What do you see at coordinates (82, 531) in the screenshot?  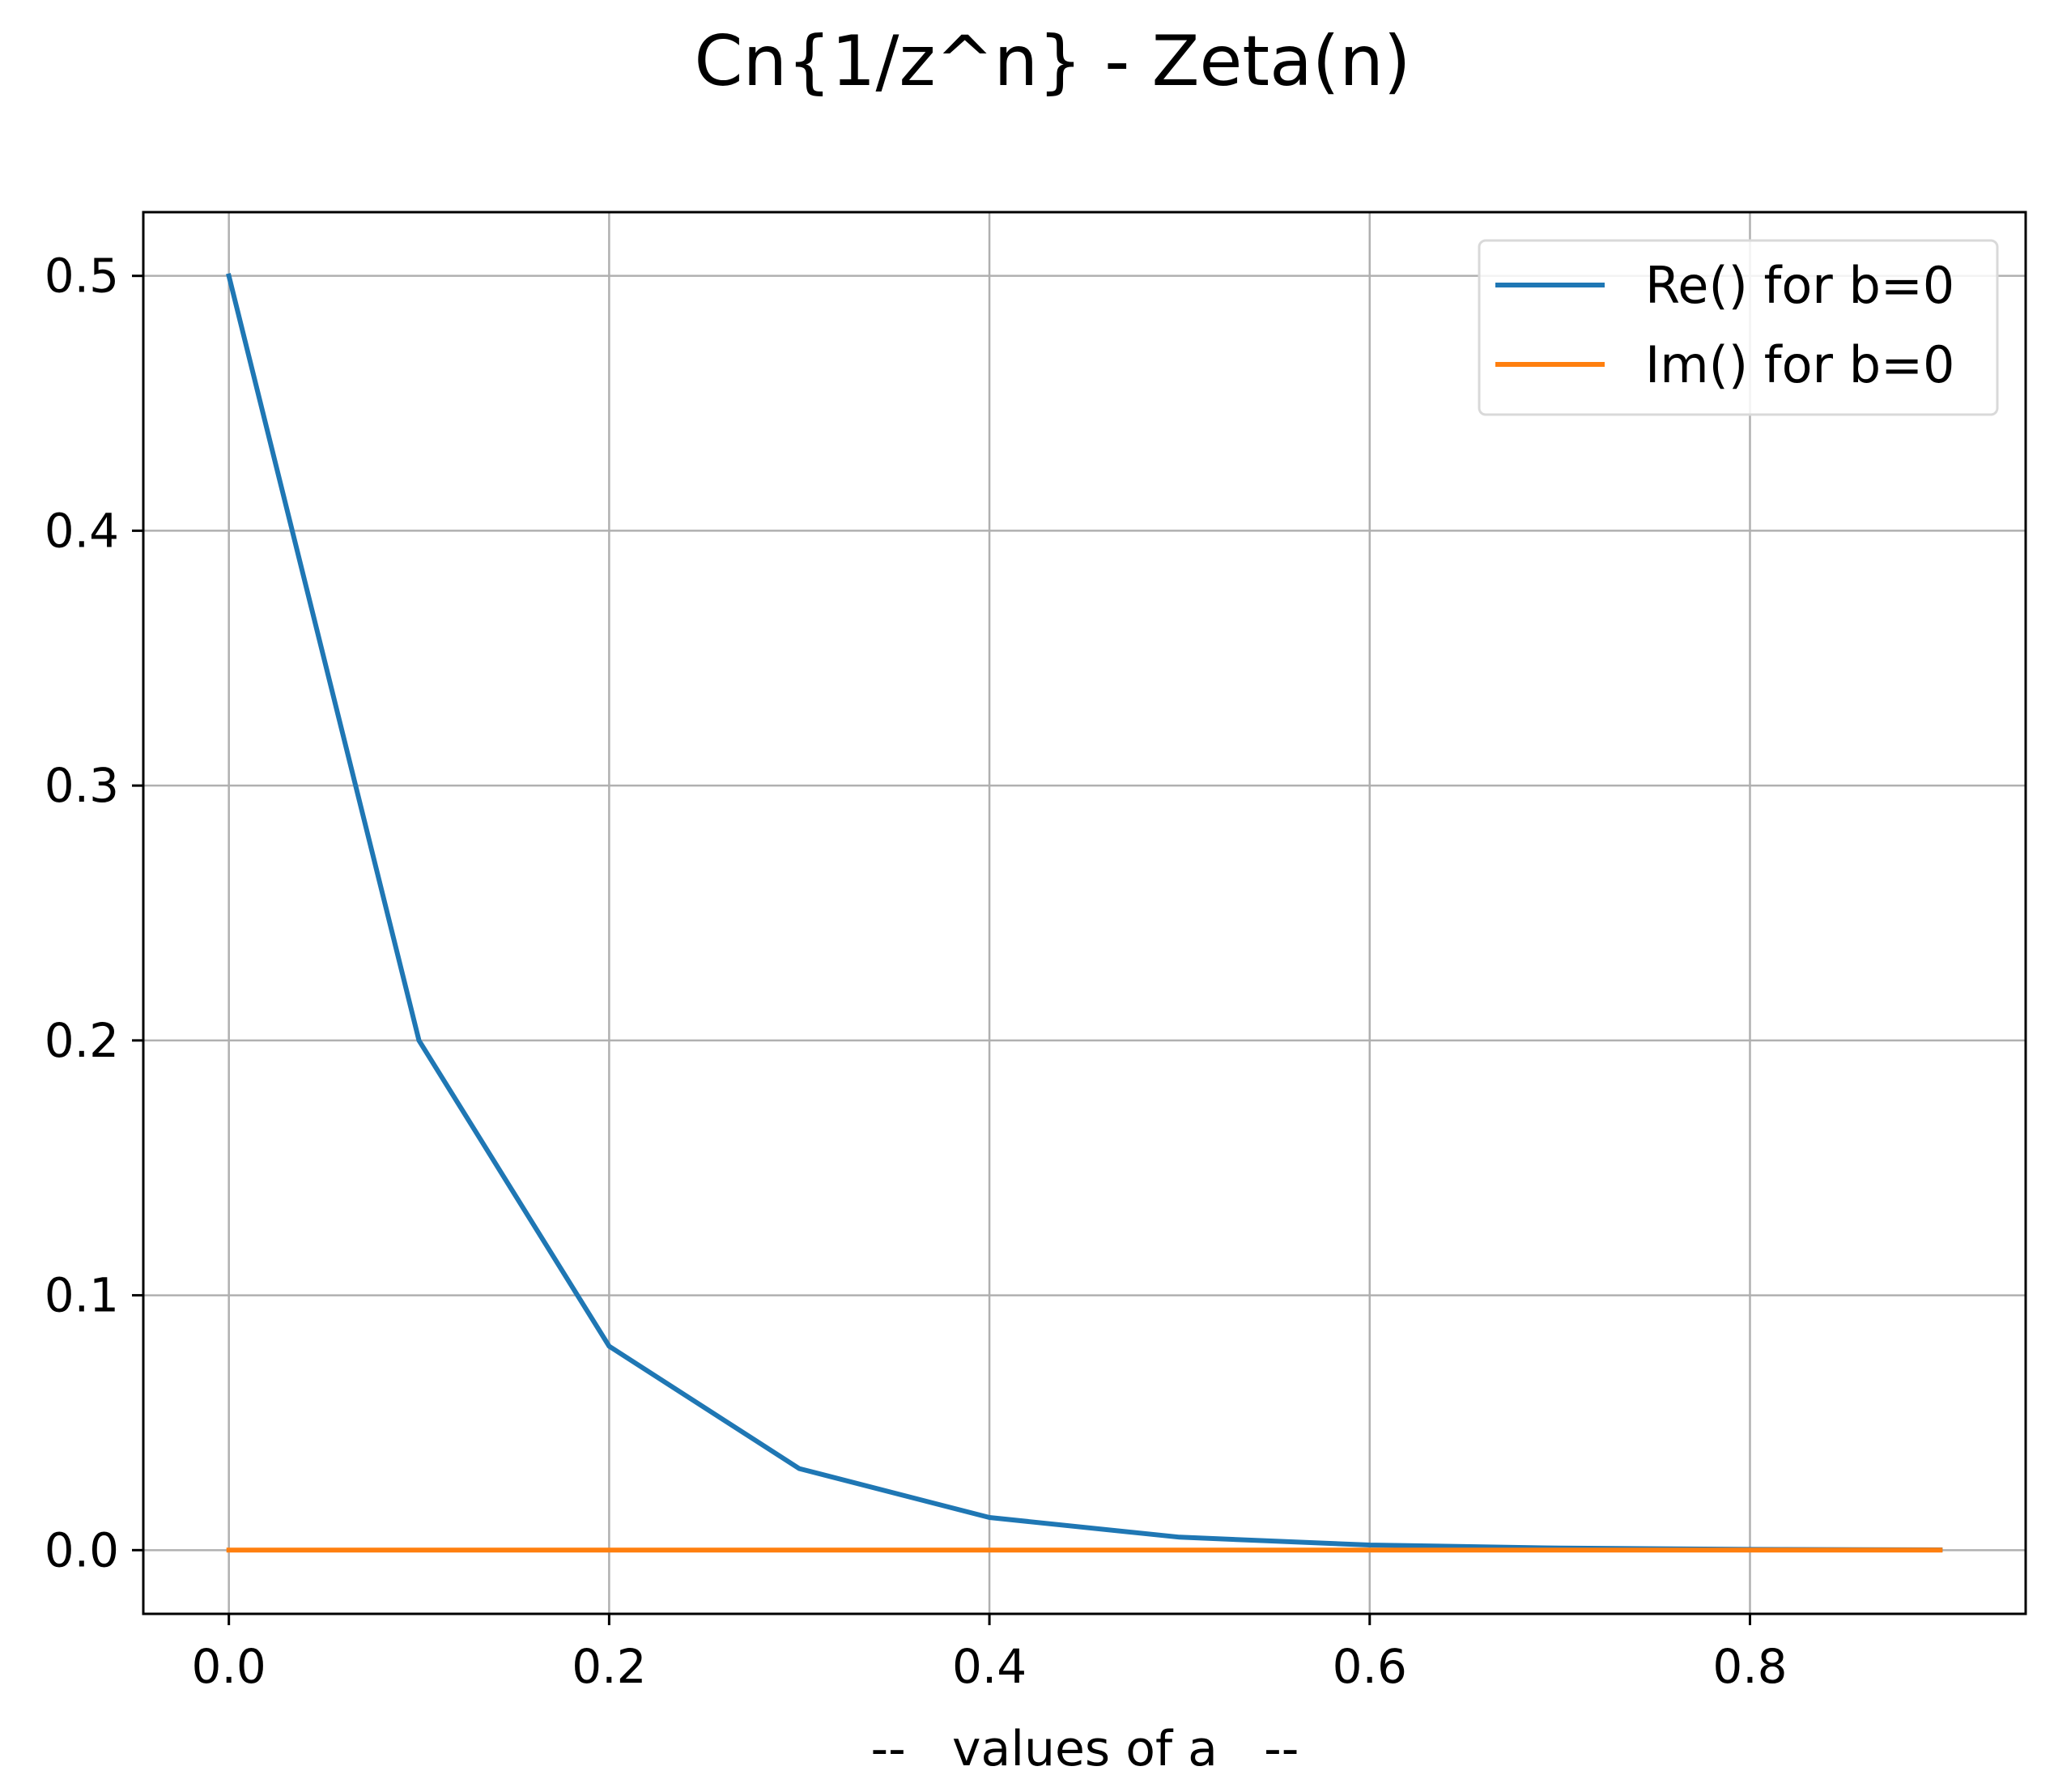 I see `y-tick-label: 0.4` at bounding box center [82, 531].